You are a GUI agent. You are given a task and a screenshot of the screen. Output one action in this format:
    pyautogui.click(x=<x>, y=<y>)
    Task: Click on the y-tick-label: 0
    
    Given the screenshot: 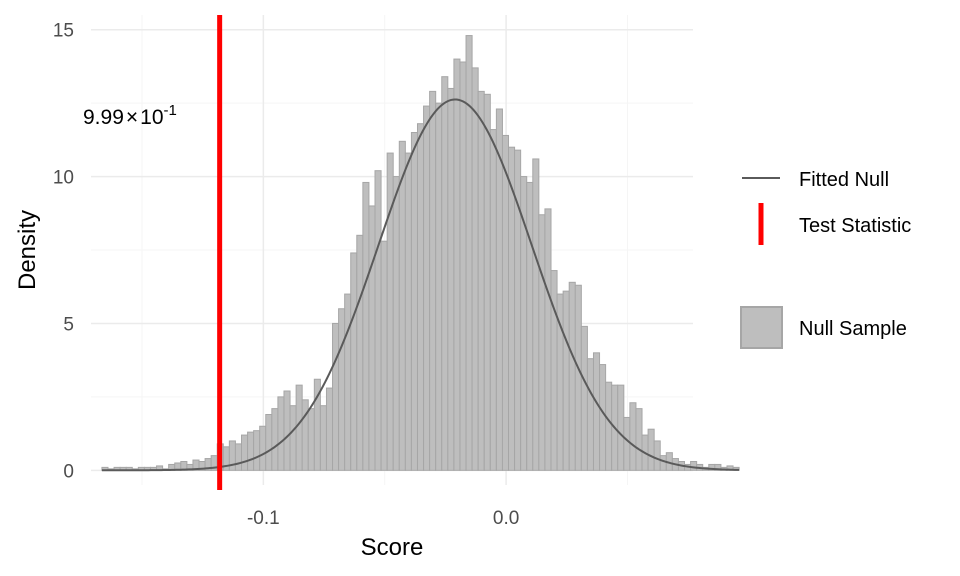 What is the action you would take?
    pyautogui.click(x=68, y=471)
    